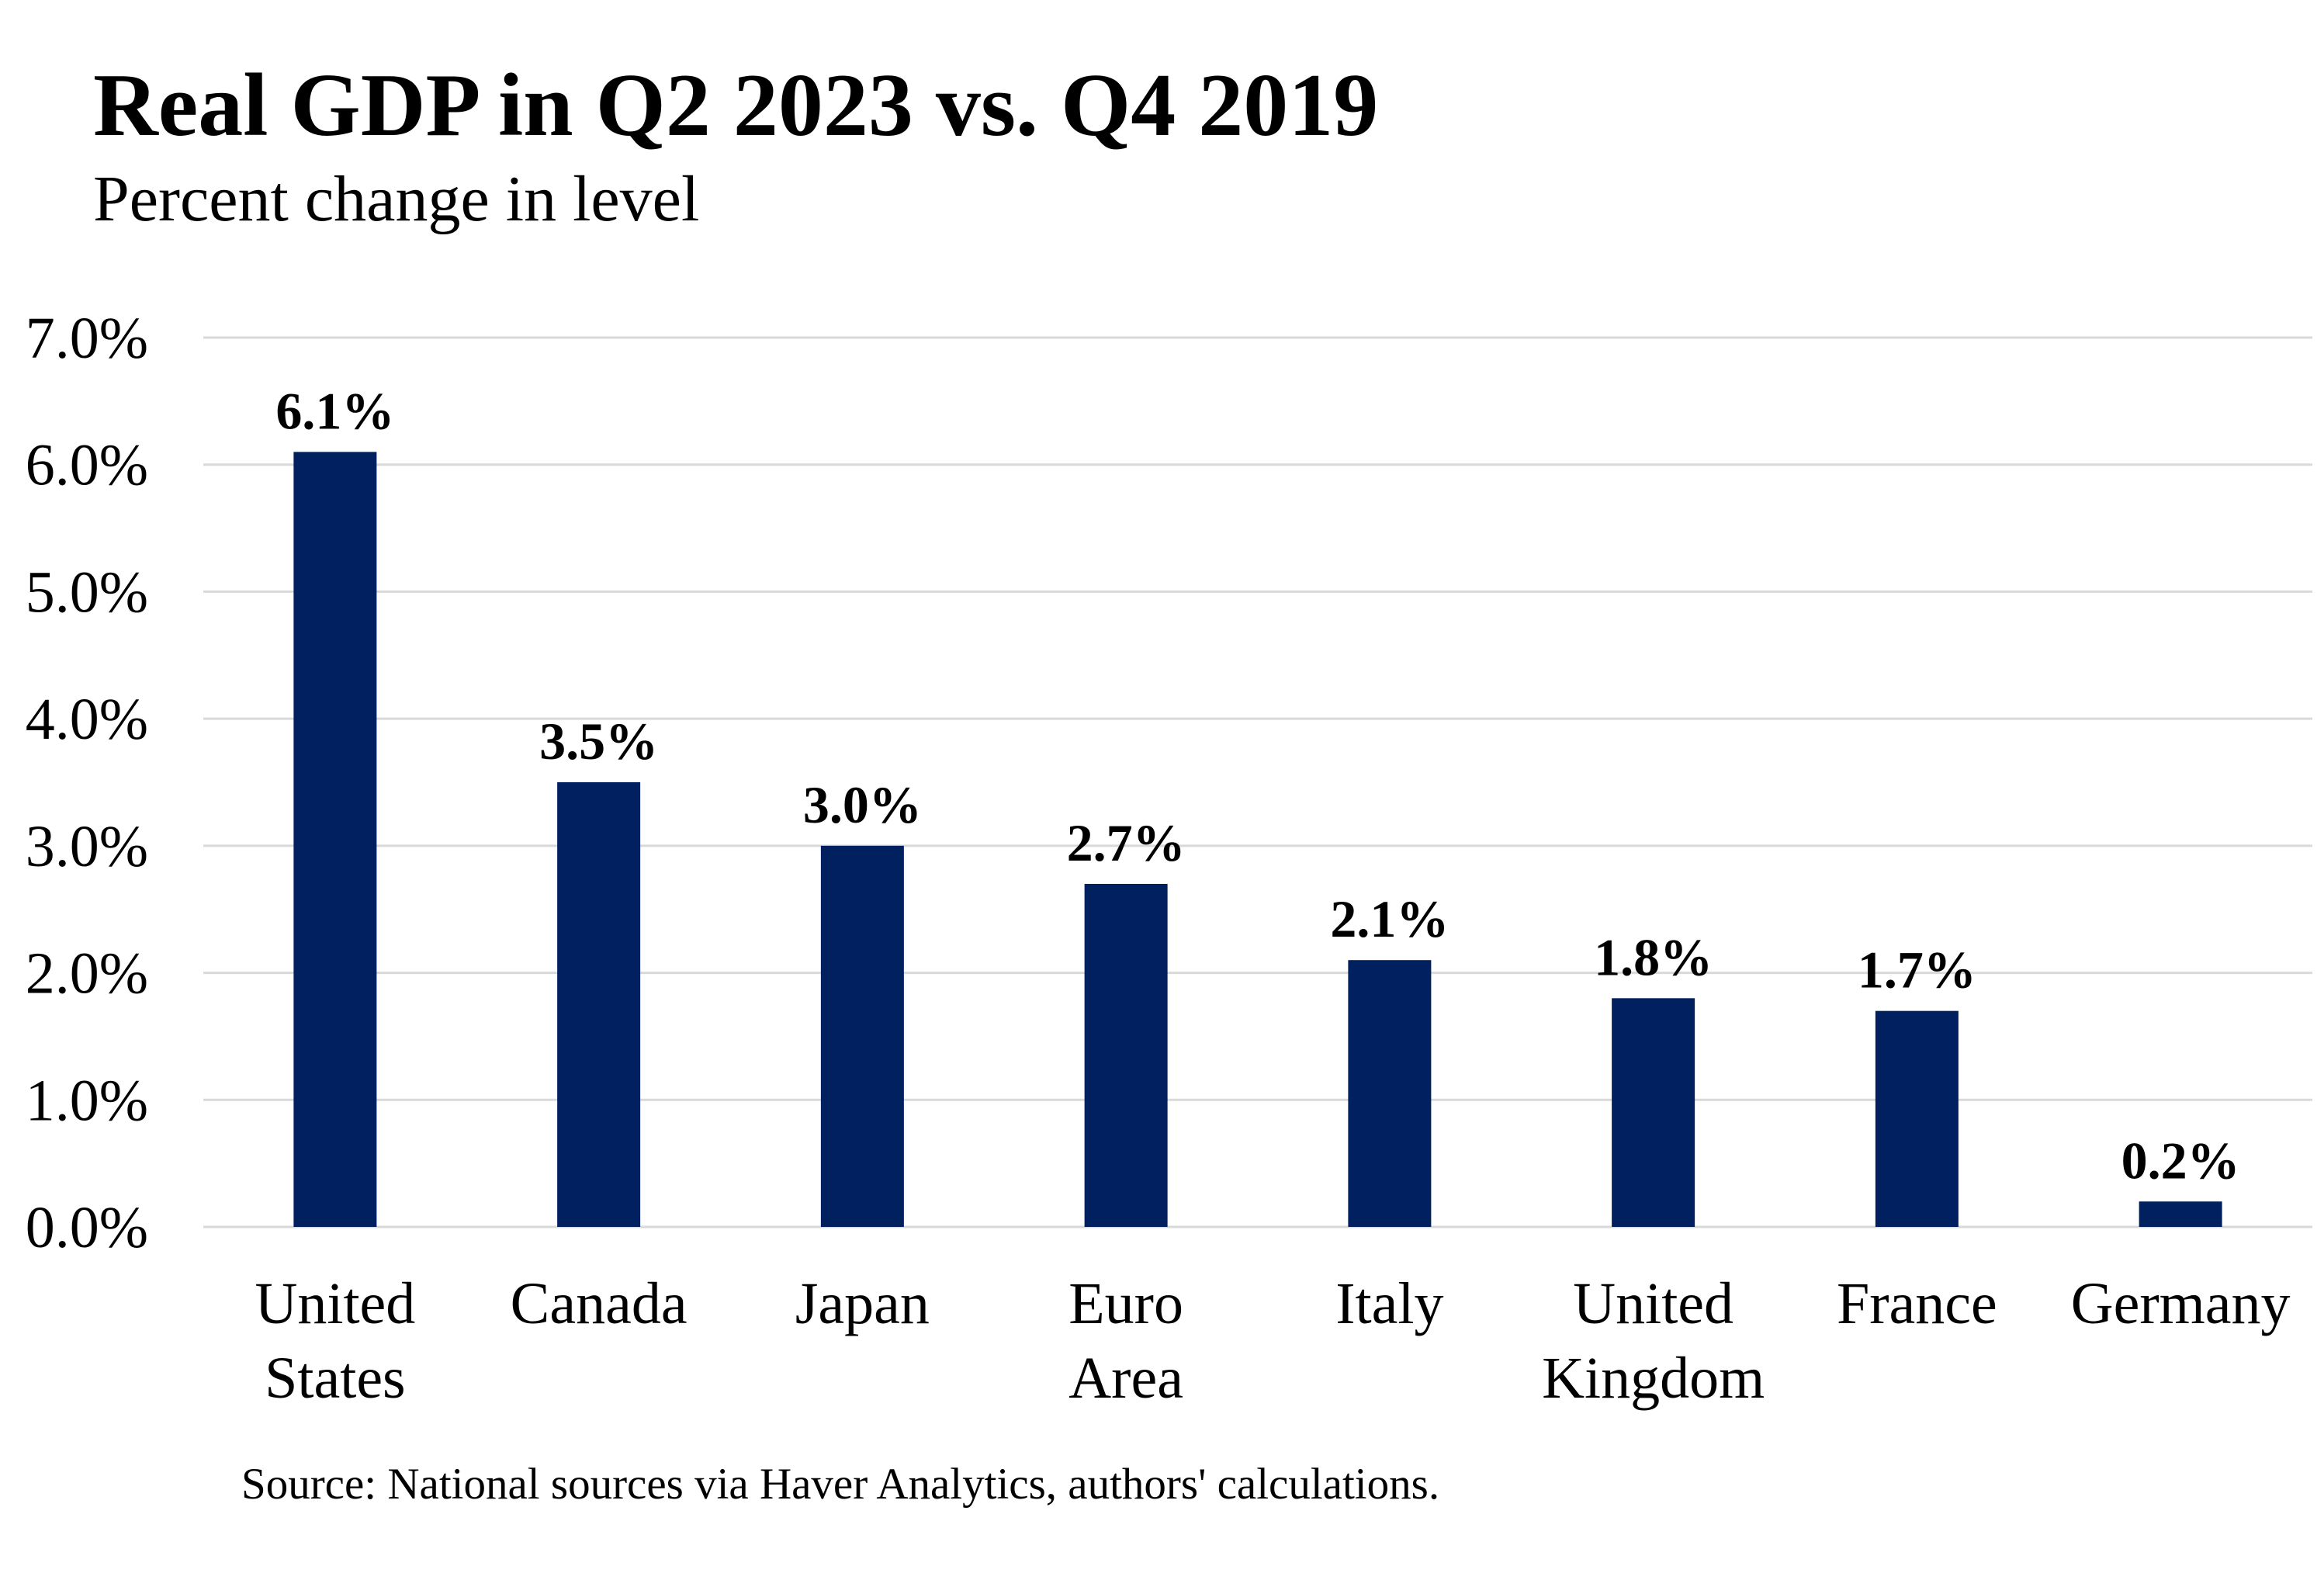 The image size is (2324, 1580). I want to click on y-tick-label: 0.0%, so click(87, 1227).